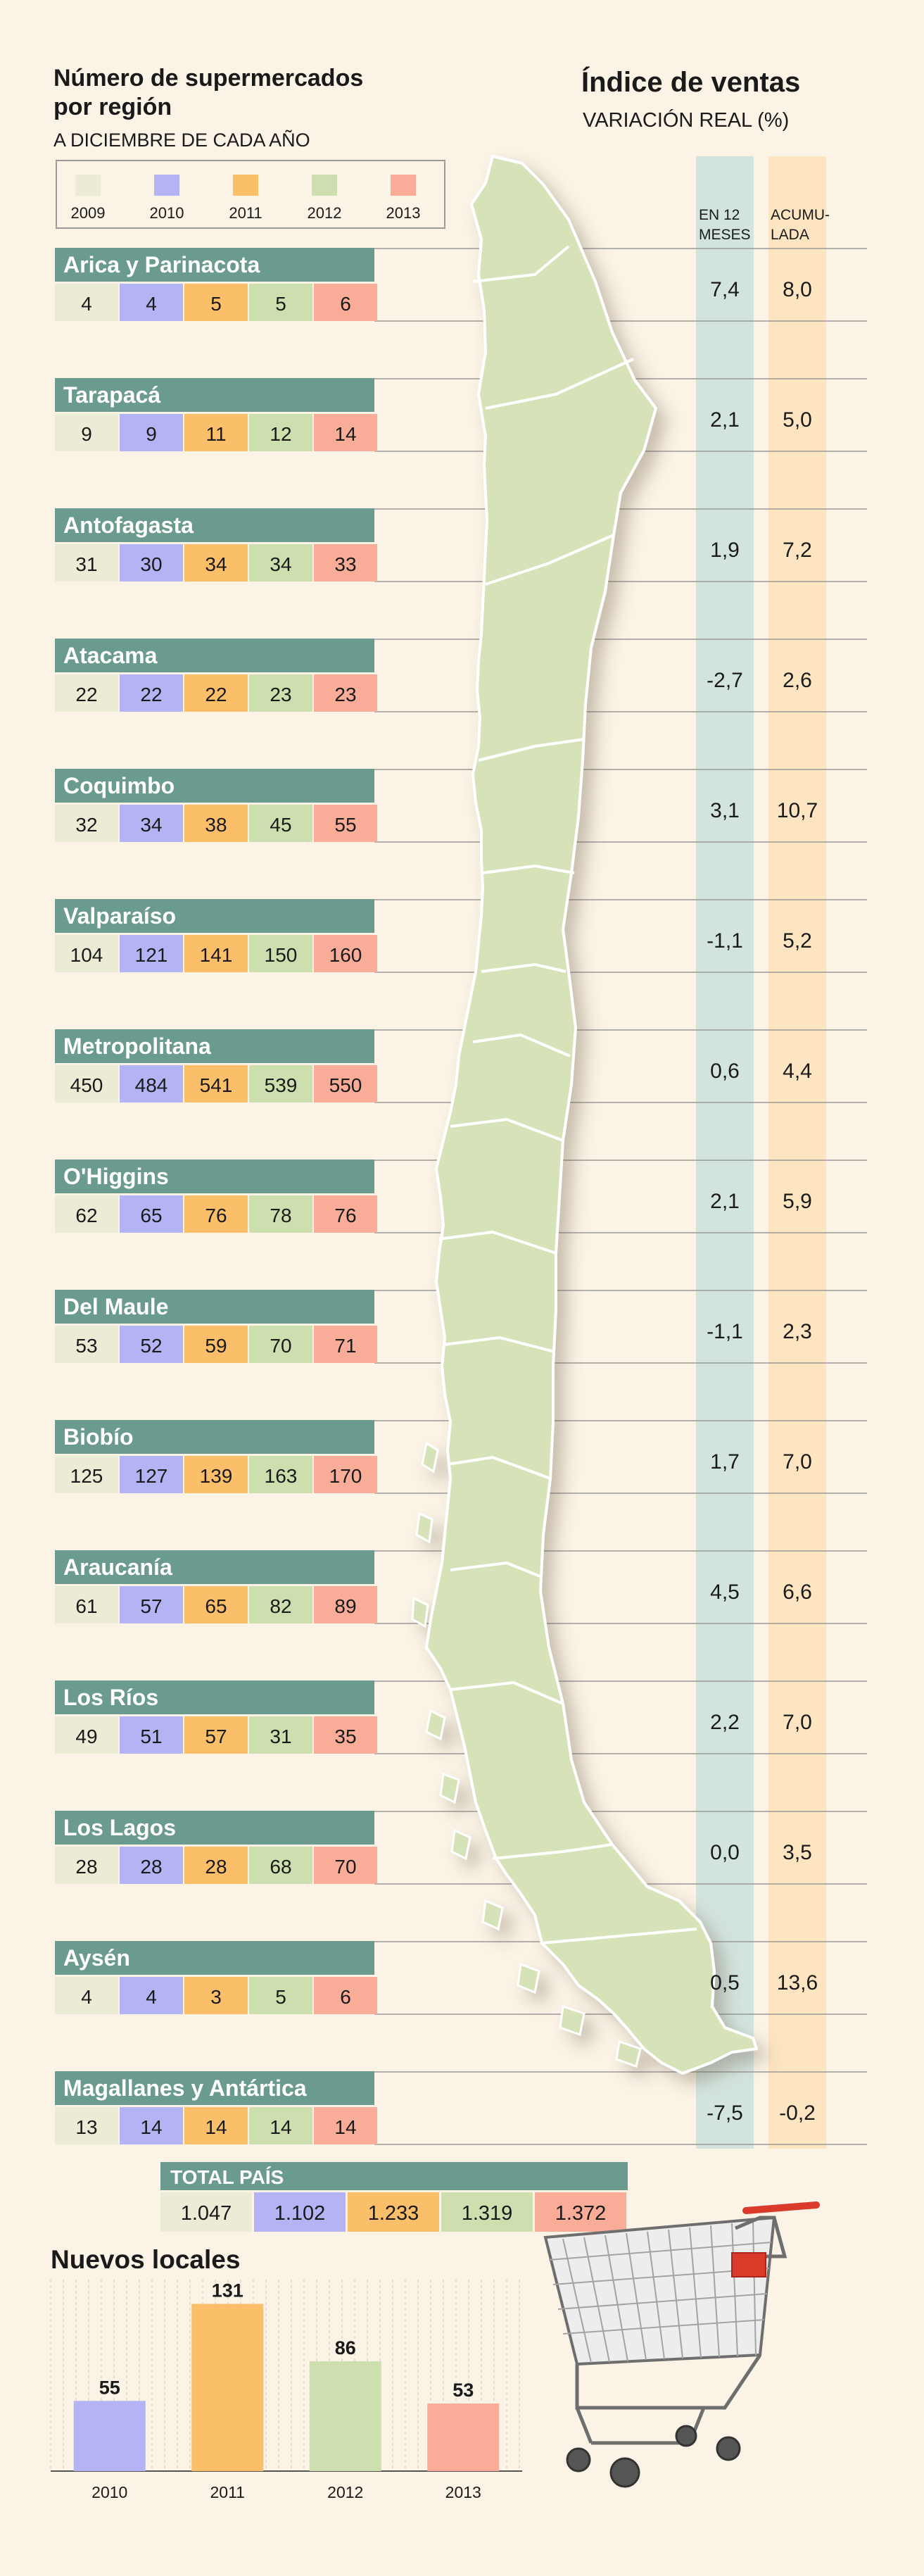 This screenshot has height=2576, width=924. What do you see at coordinates (88, 185) in the screenshot?
I see `legend-swatch-2009` at bounding box center [88, 185].